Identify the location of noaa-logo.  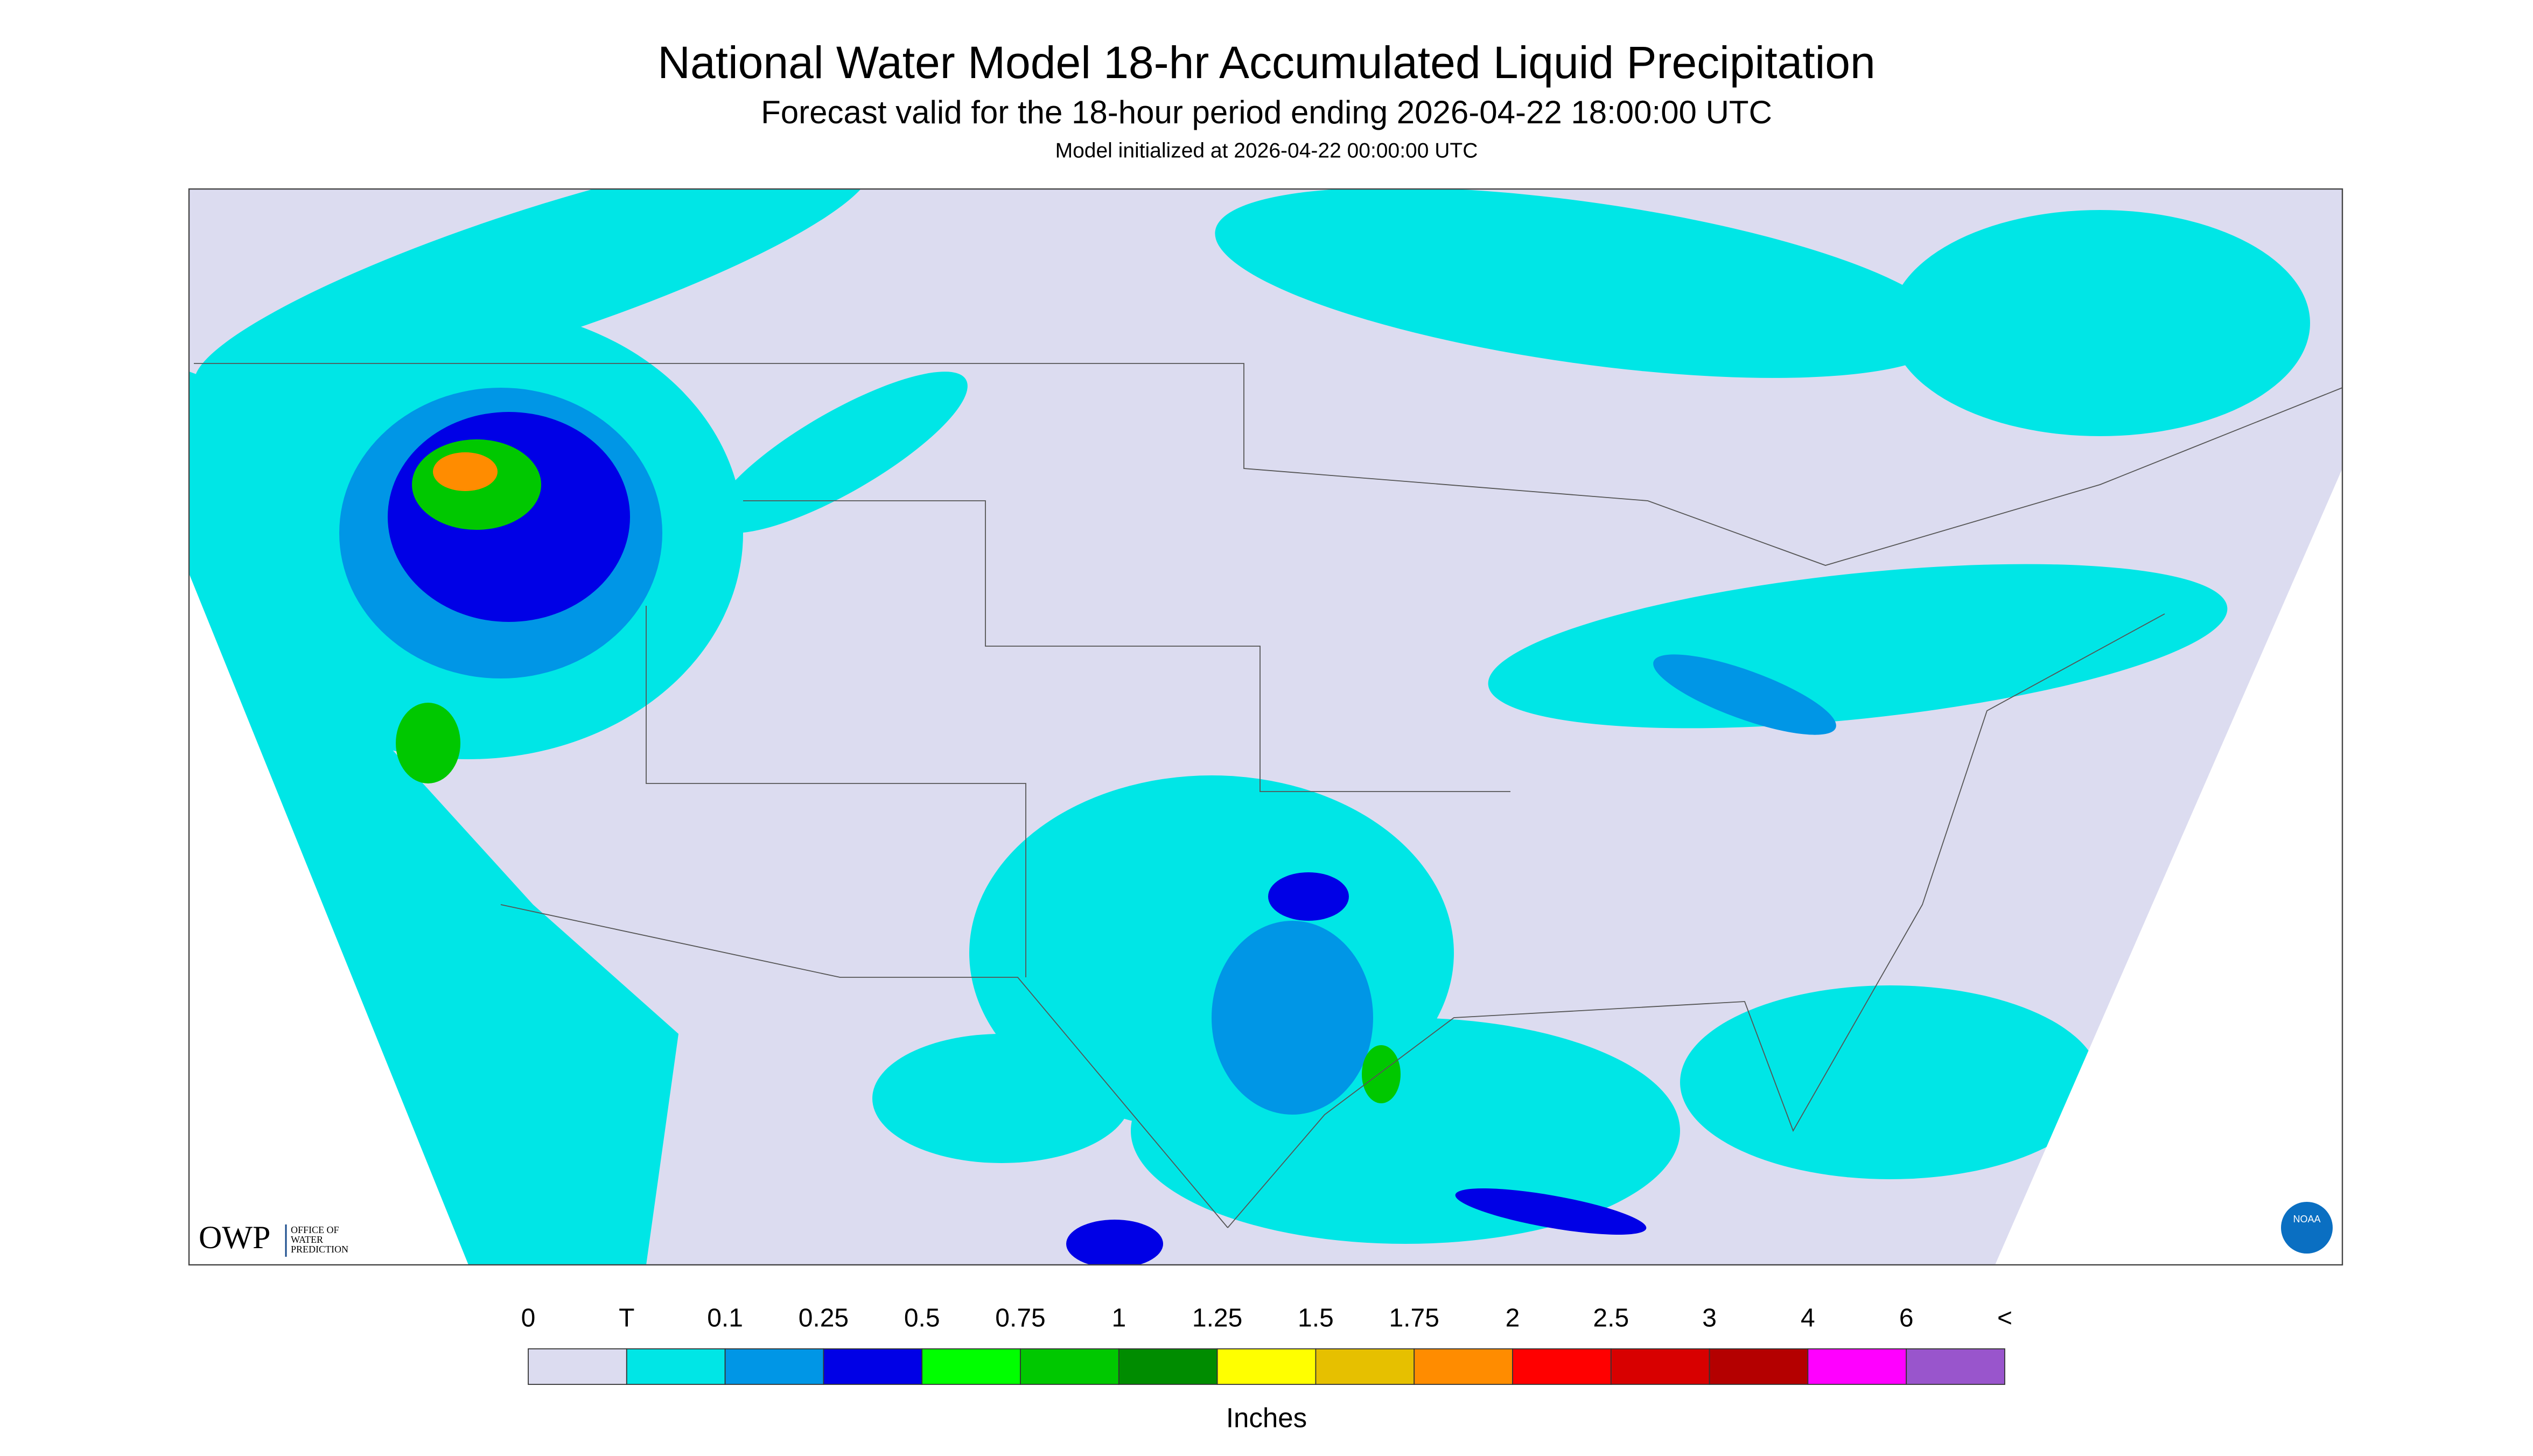
(2307, 1228).